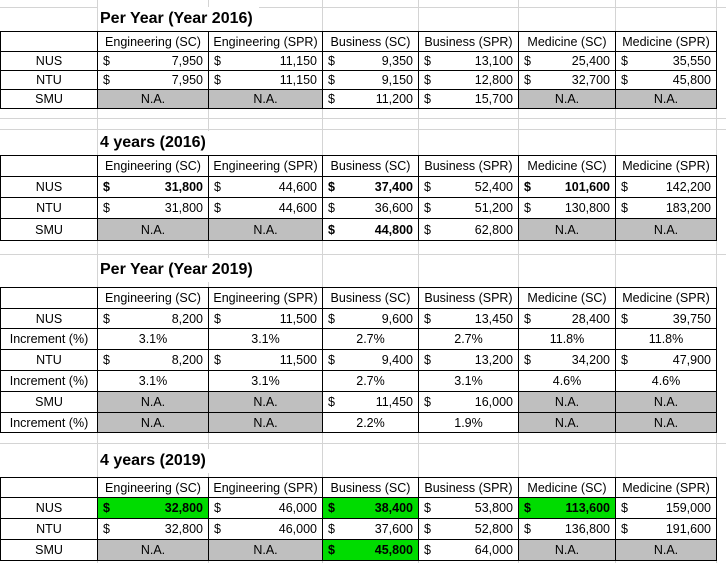  What do you see at coordinates (468, 550) in the screenshot?
I see `money-cell: $64,000` at bounding box center [468, 550].